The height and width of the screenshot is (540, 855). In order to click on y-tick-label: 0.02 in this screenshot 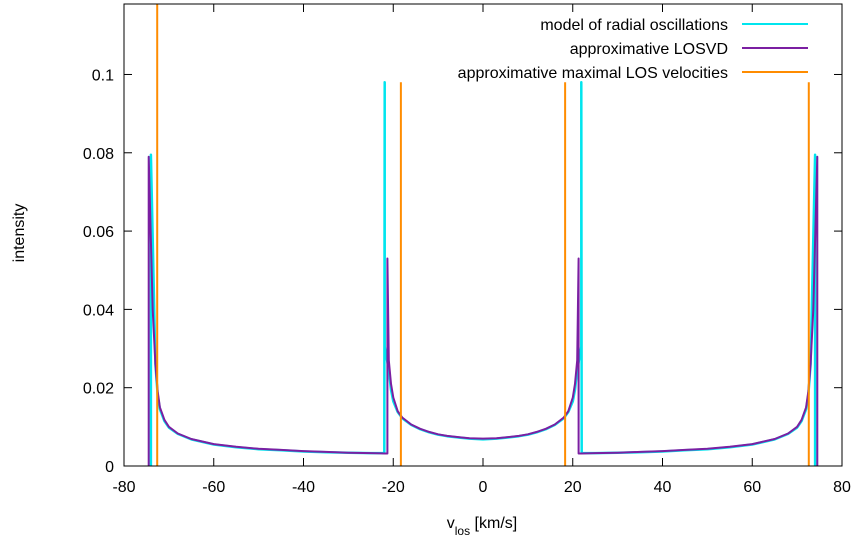, I will do `click(98, 389)`.